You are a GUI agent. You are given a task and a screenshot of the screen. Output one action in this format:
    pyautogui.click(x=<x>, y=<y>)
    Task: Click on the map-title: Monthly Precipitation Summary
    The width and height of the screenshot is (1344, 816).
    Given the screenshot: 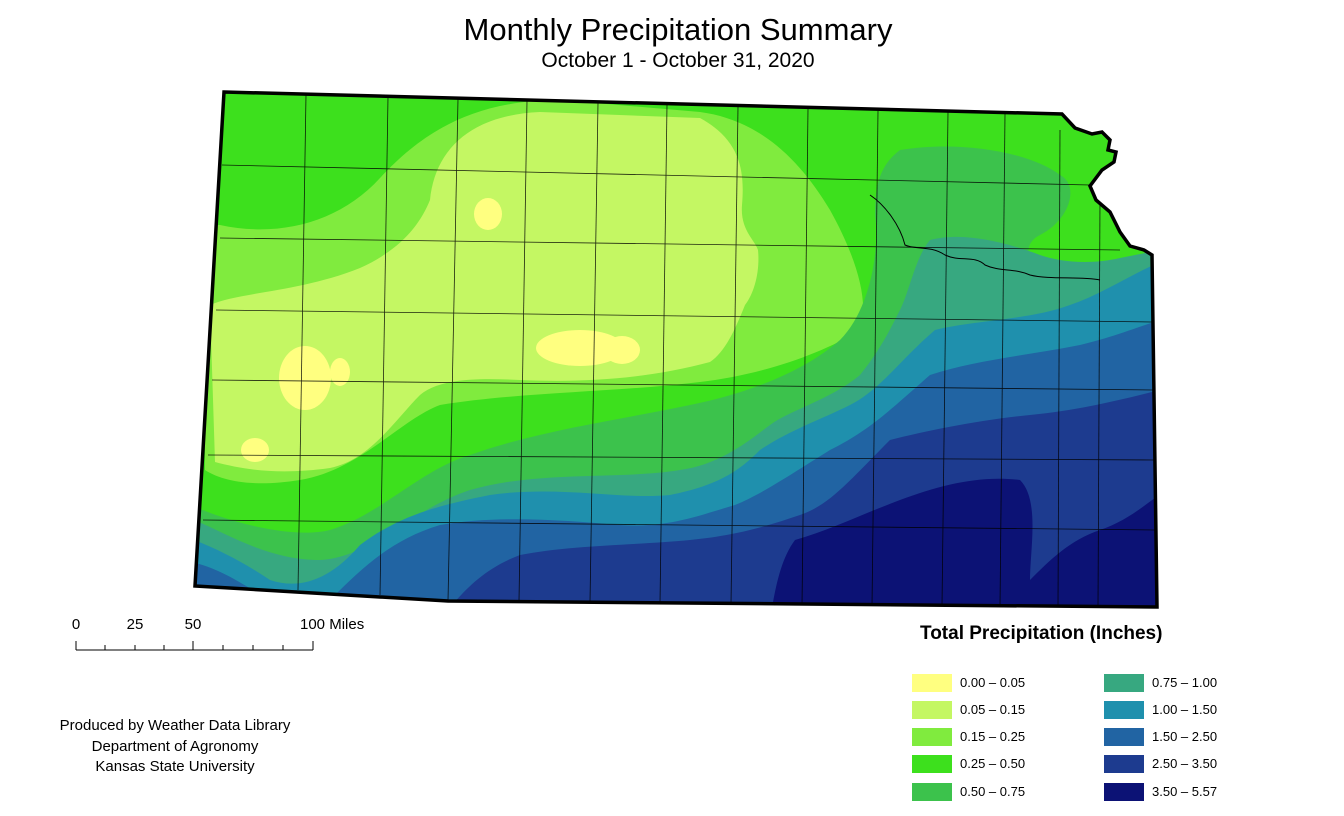 What is the action you would take?
    pyautogui.click(x=678, y=29)
    